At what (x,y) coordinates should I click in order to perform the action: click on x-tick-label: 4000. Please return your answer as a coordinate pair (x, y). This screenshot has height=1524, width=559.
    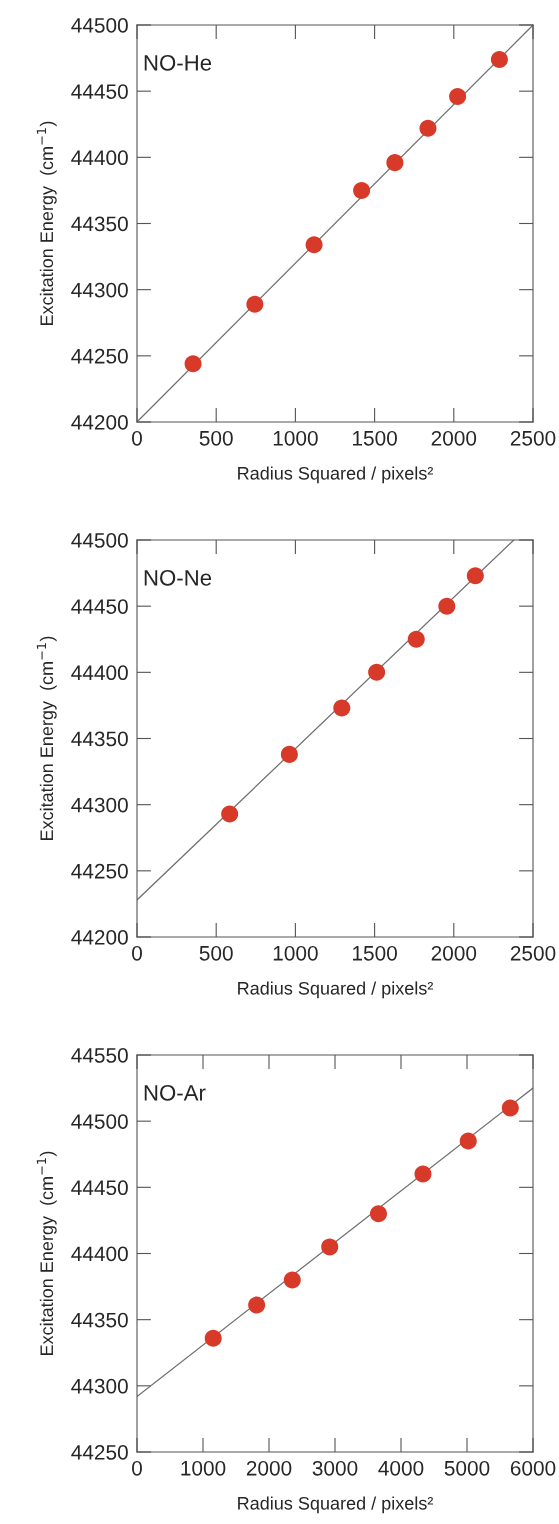
    Looking at the image, I should click on (401, 1468).